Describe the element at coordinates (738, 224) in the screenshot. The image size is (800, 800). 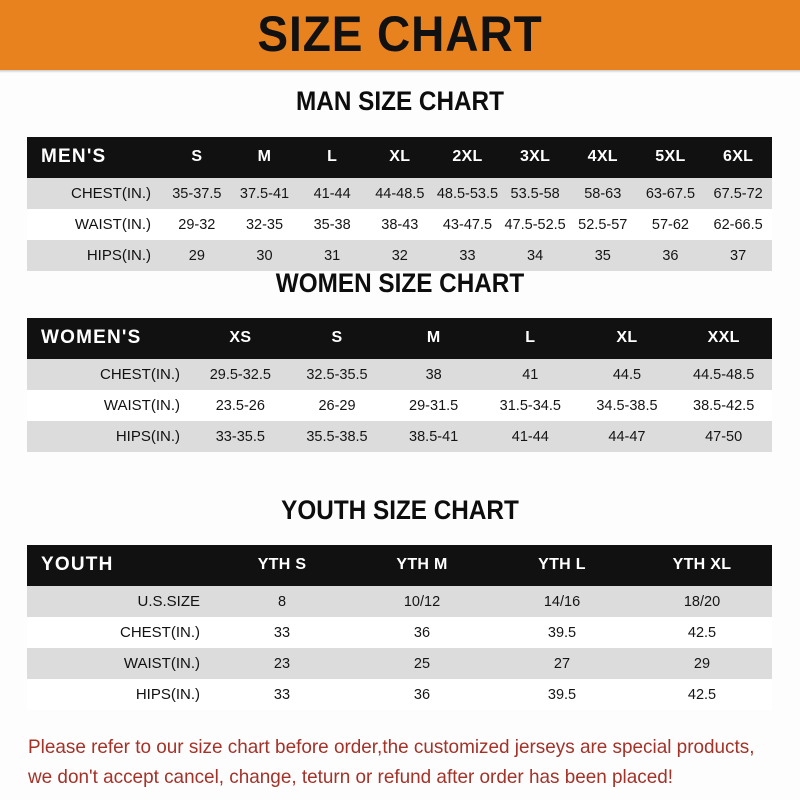
I see `men-measurement-value: 62-66.5` at that location.